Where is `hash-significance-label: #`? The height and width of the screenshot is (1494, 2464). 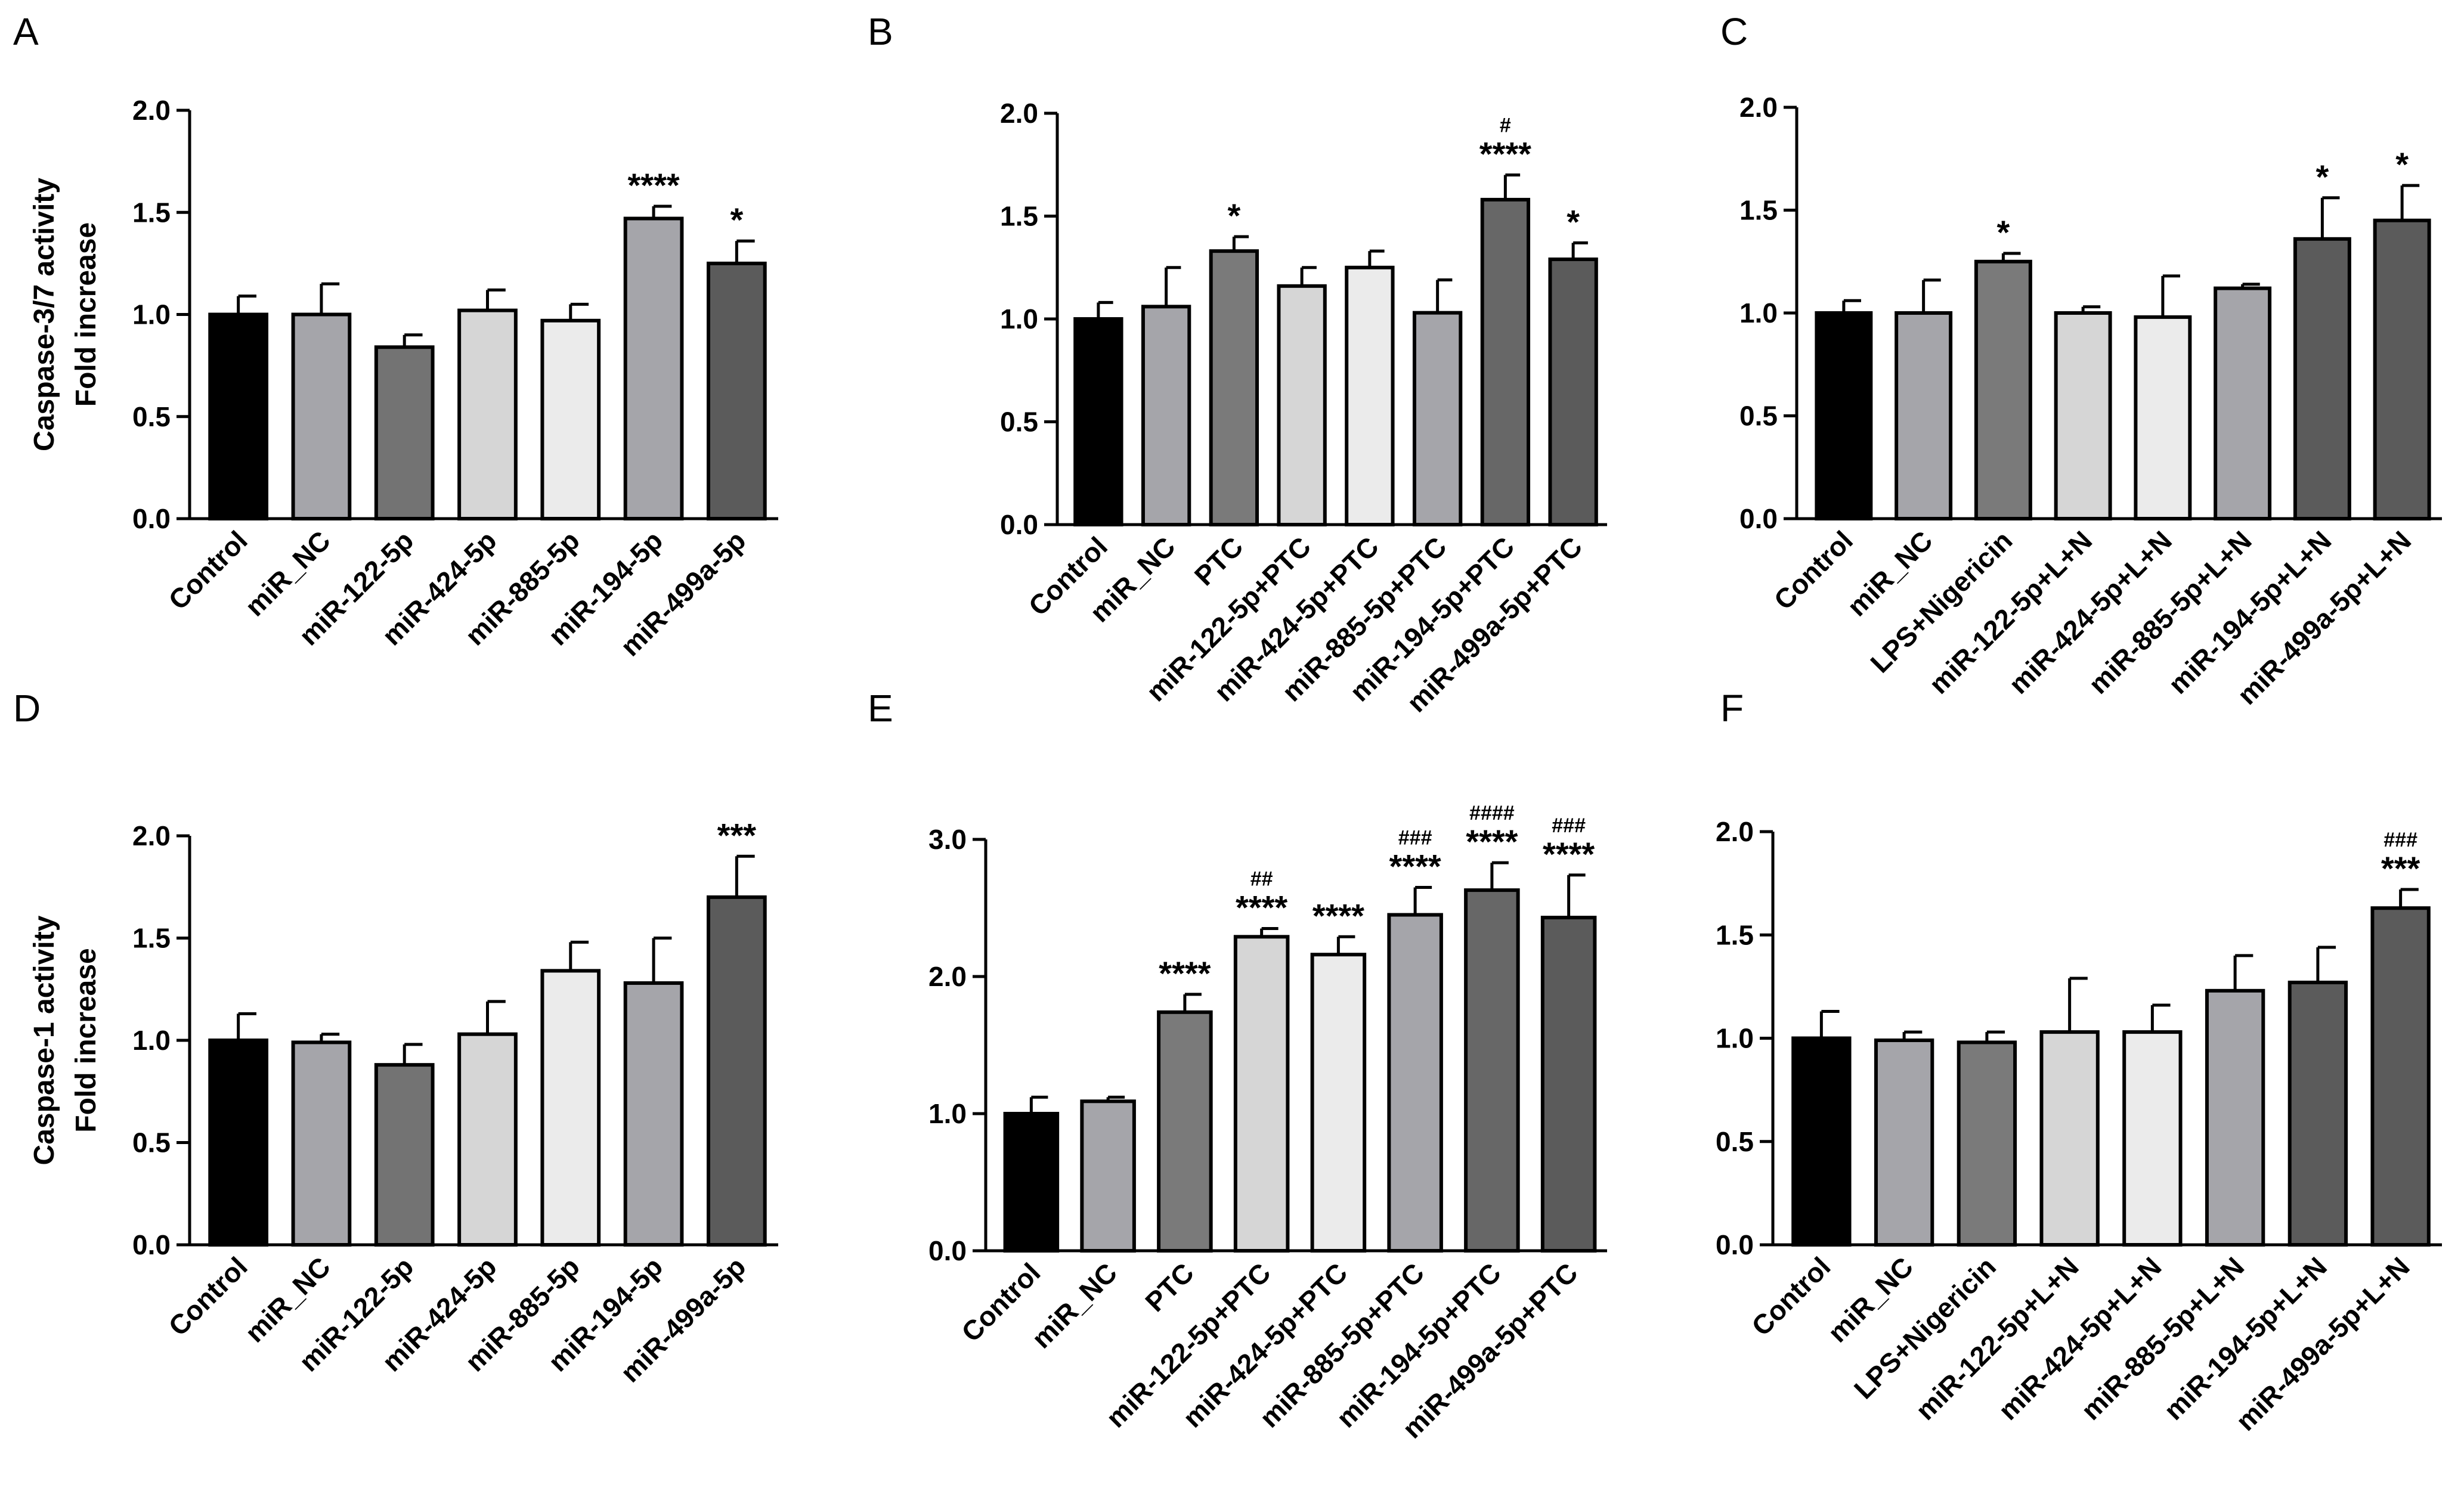 hash-significance-label: # is located at coordinates (1506, 125).